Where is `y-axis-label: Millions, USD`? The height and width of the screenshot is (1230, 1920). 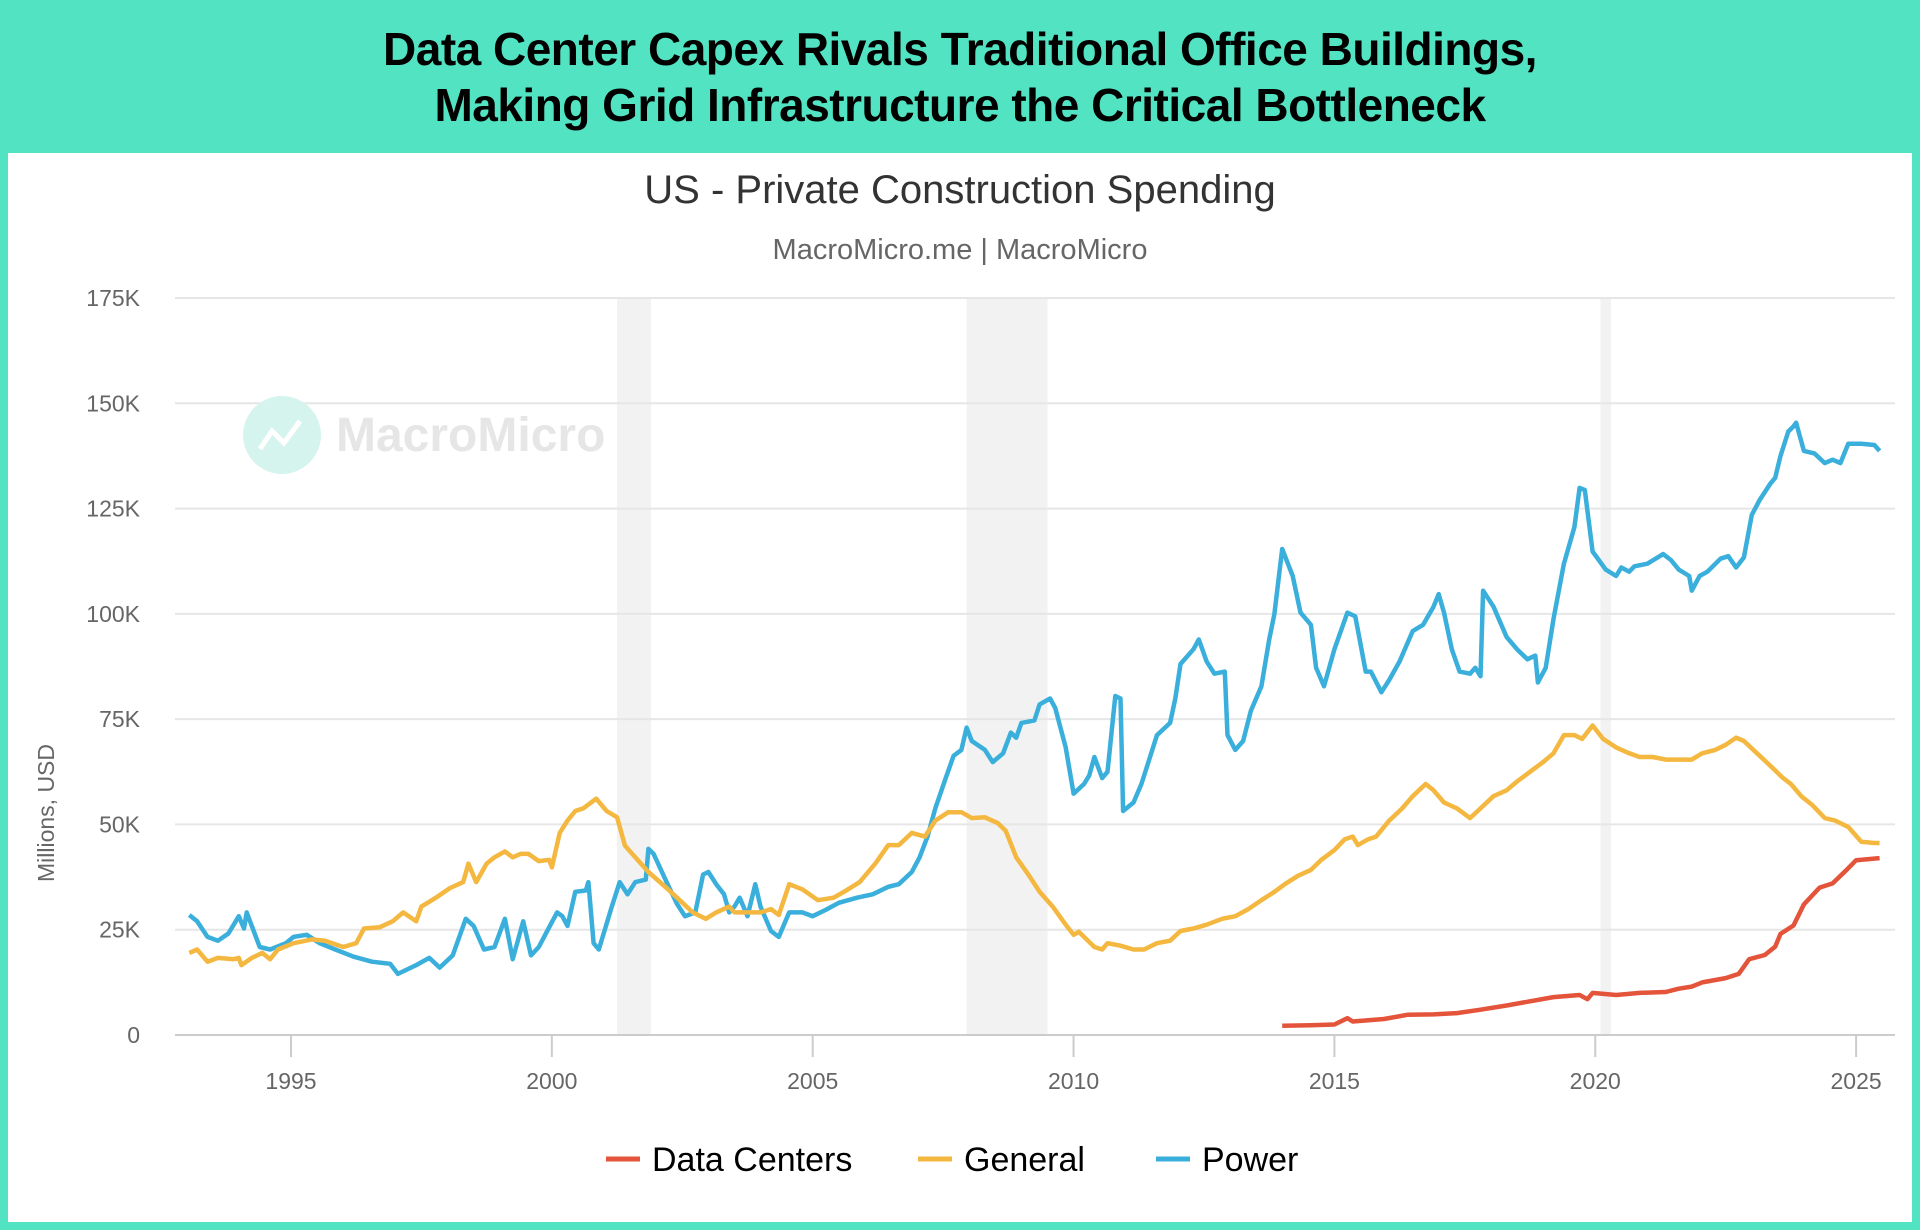 y-axis-label: Millions, USD is located at coordinates (46, 813).